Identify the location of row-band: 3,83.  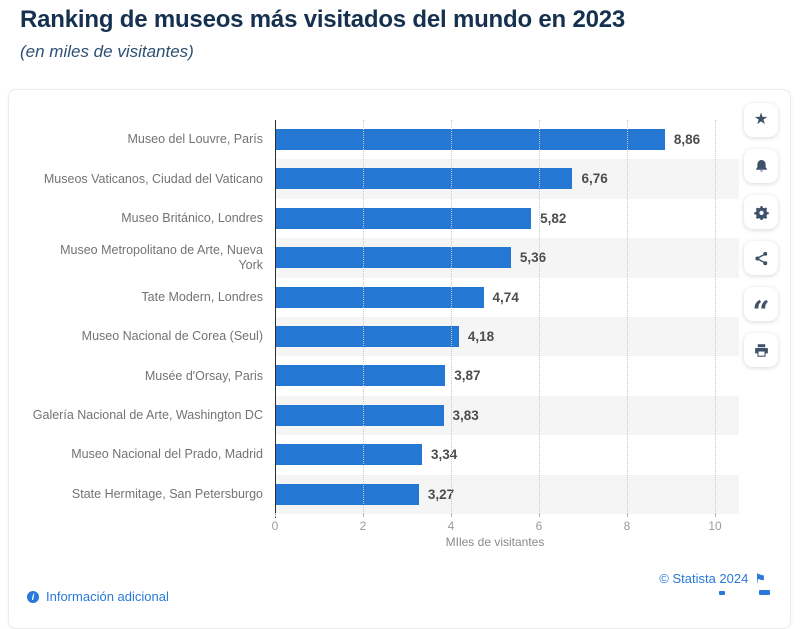
(507, 415).